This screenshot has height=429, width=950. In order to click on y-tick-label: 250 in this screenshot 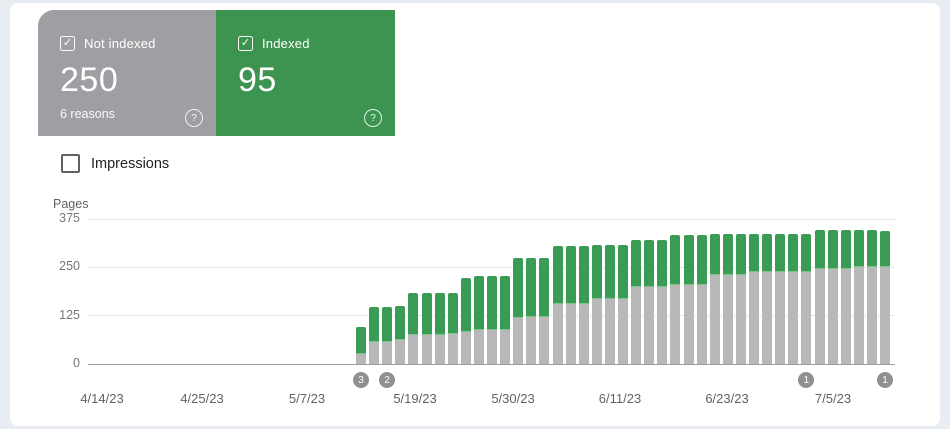, I will do `click(69, 266)`.